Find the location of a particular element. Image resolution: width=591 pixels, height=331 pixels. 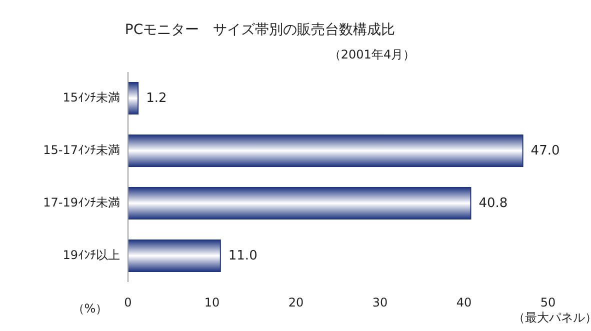

chart-subtitle: （2001年4月） is located at coordinates (372, 54).